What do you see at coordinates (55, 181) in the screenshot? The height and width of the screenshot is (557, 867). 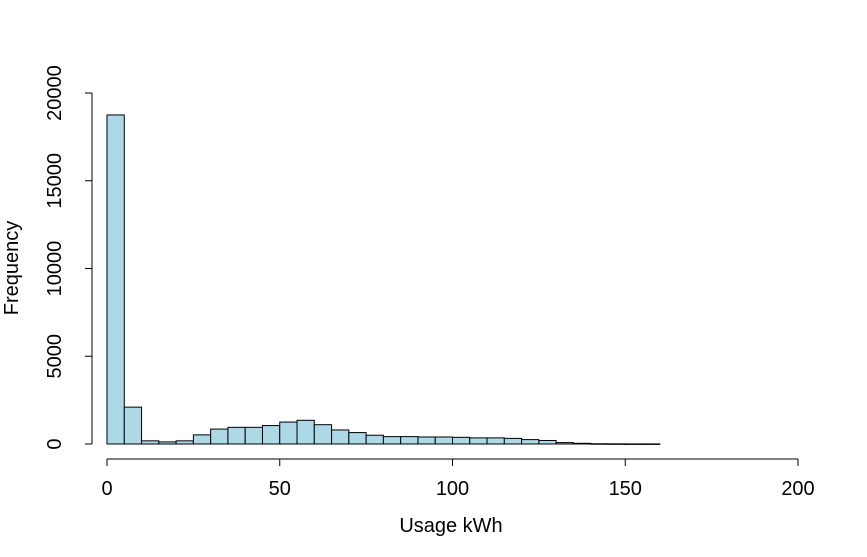 I see `y-tick-label: 15000` at bounding box center [55, 181].